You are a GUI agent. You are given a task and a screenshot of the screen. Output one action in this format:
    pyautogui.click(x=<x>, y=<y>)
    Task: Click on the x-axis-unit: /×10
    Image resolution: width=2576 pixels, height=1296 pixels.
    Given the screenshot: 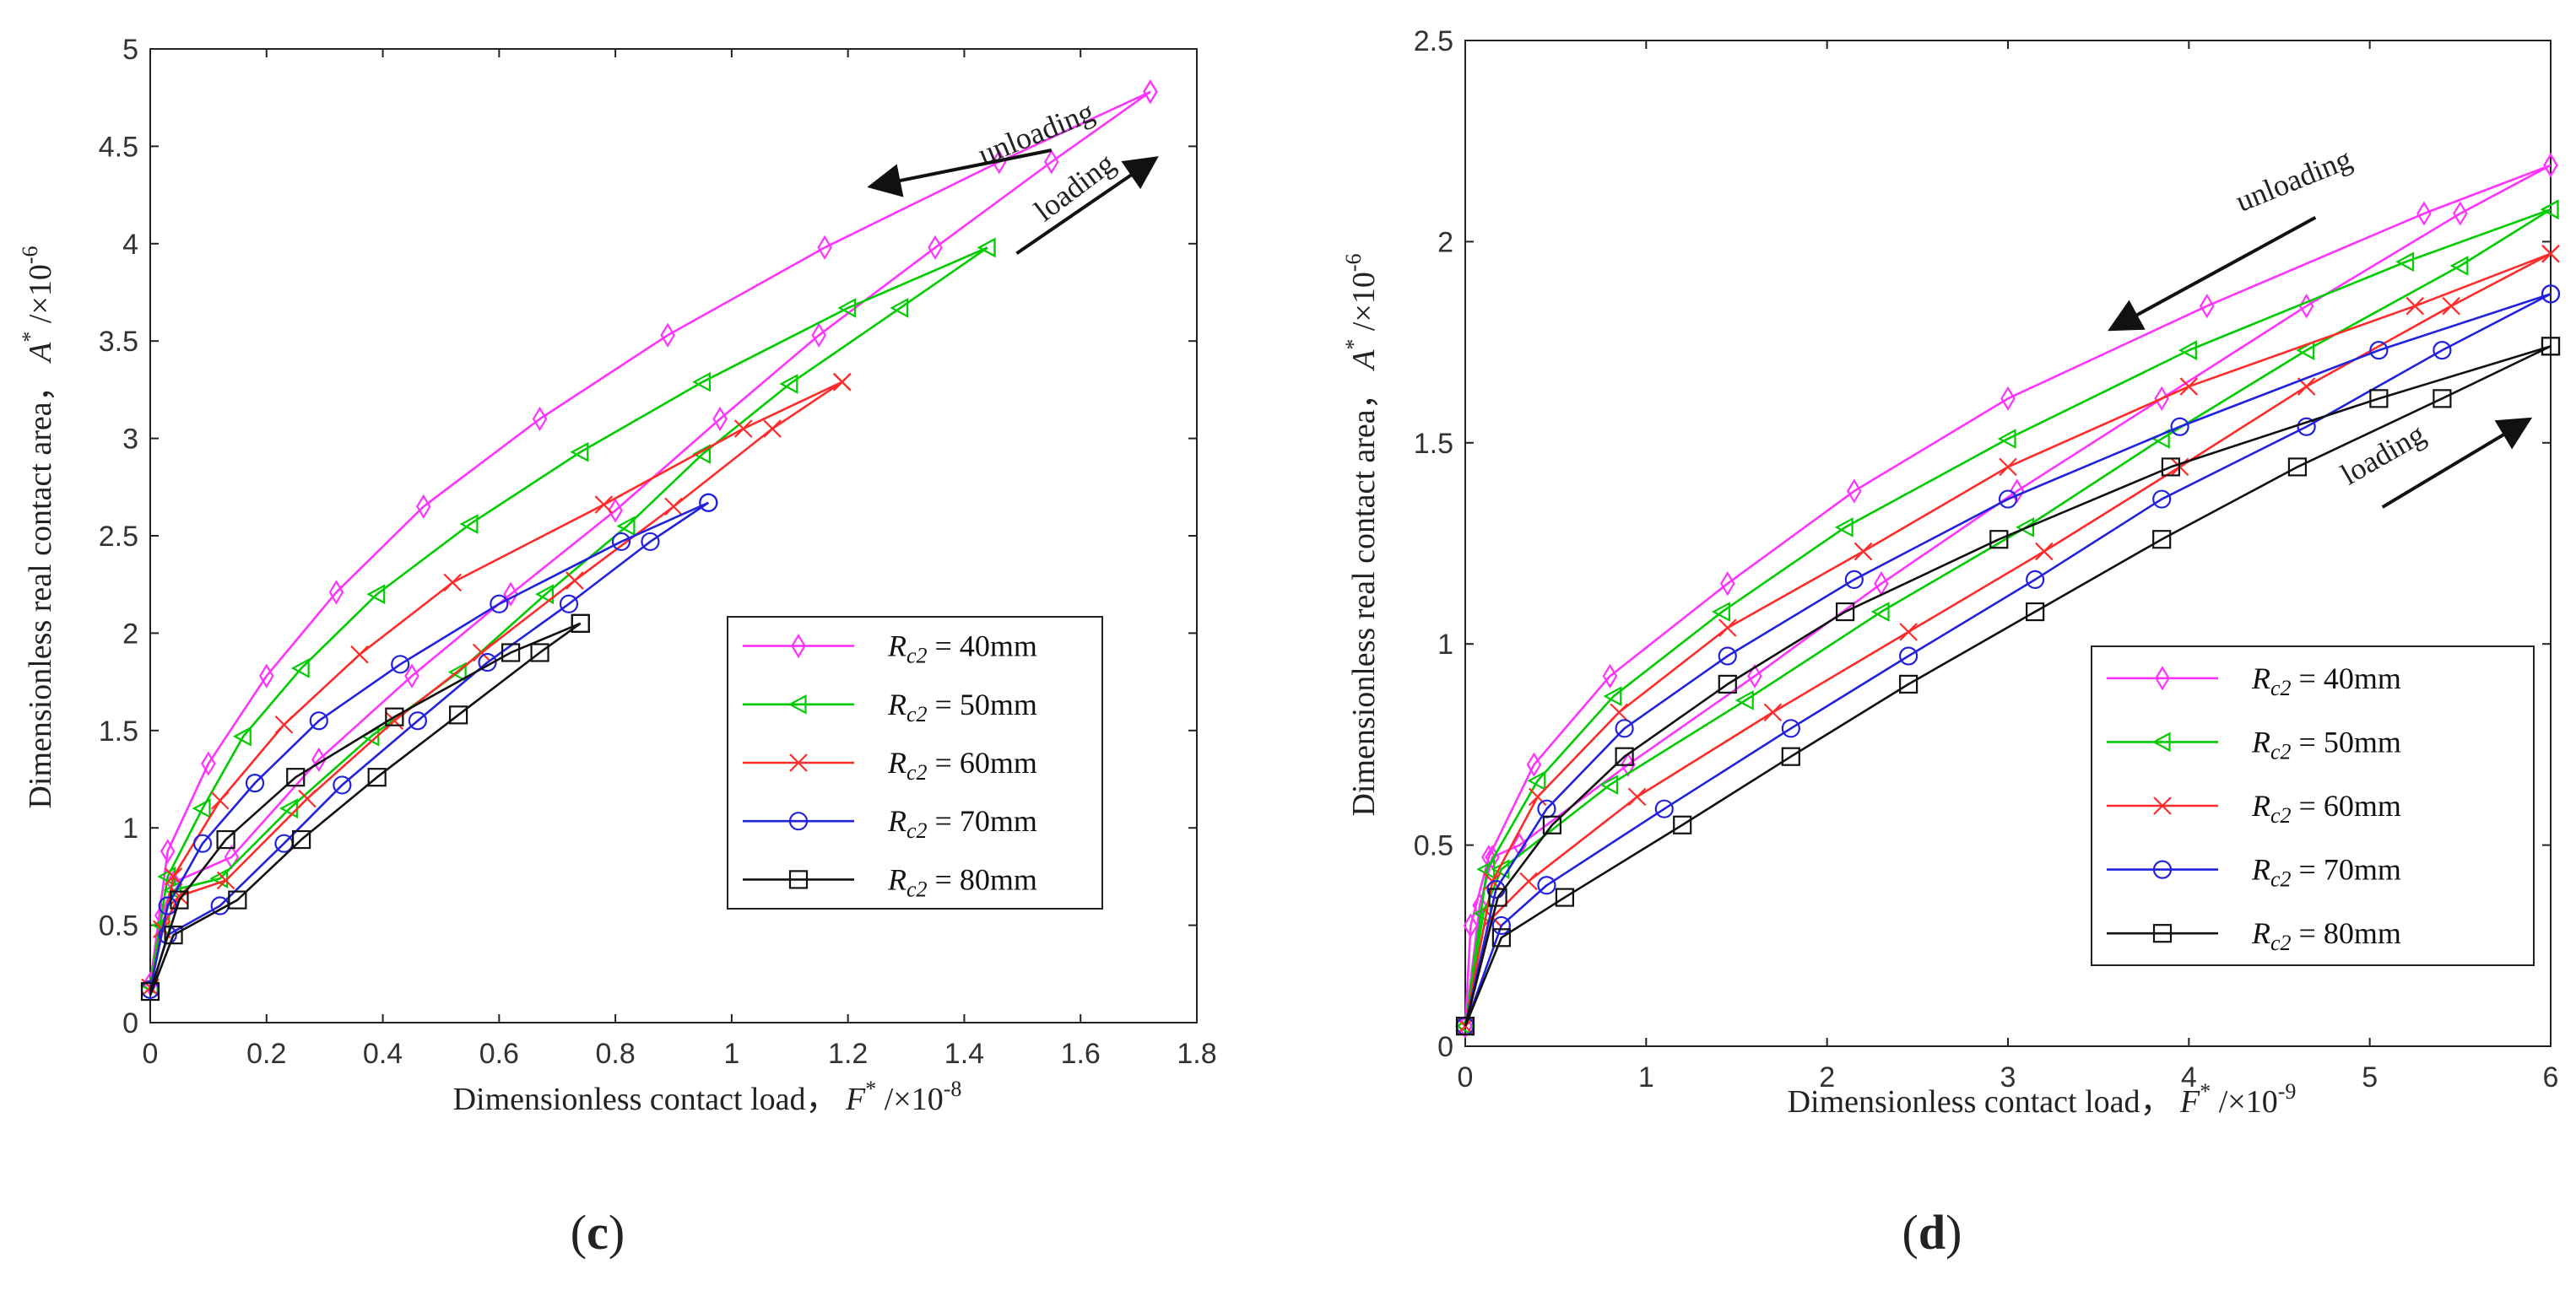 What is the action you would take?
    pyautogui.click(x=910, y=1099)
    